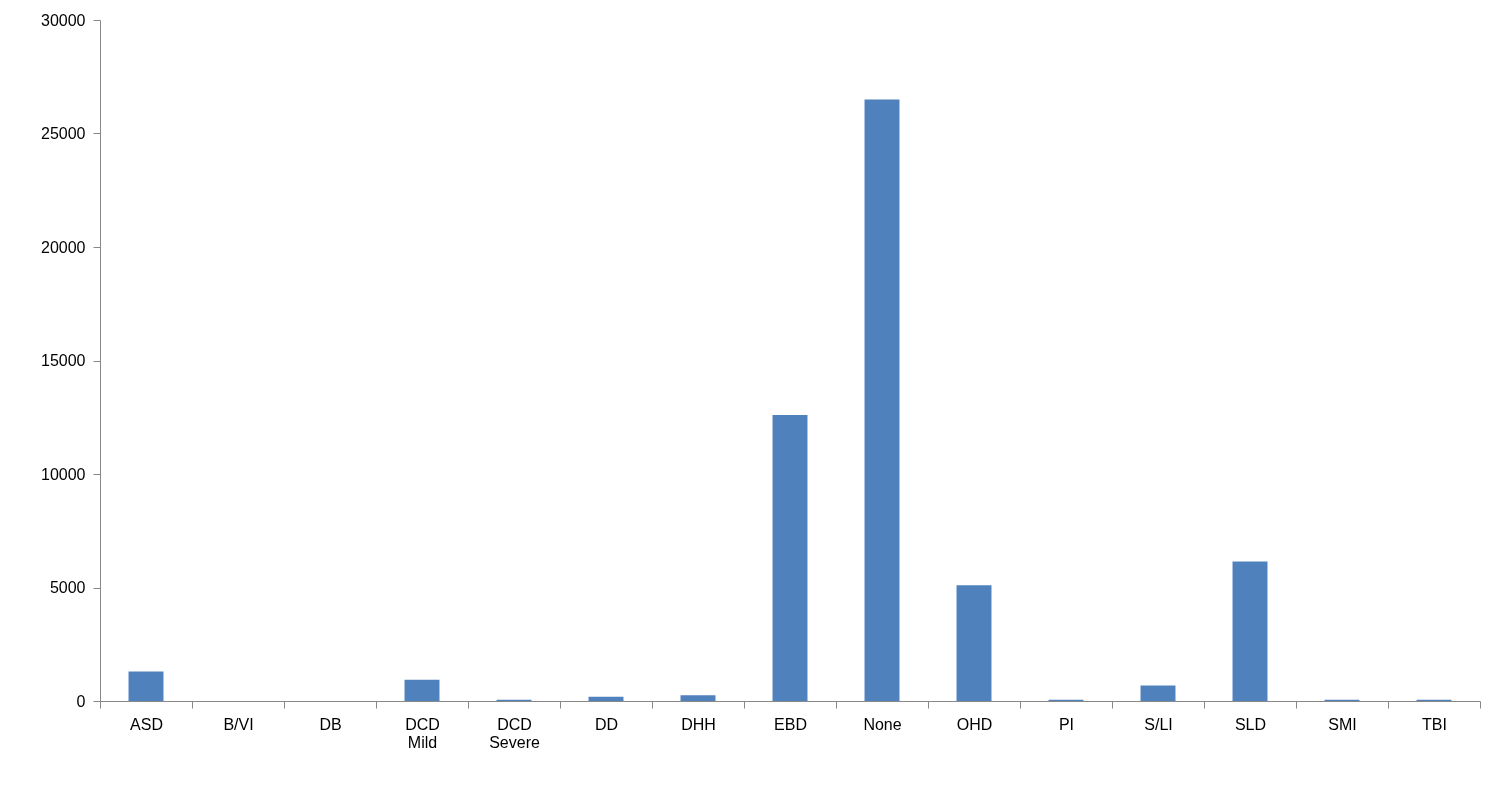  What do you see at coordinates (974, 724) in the screenshot?
I see `x-tick-label: OHD` at bounding box center [974, 724].